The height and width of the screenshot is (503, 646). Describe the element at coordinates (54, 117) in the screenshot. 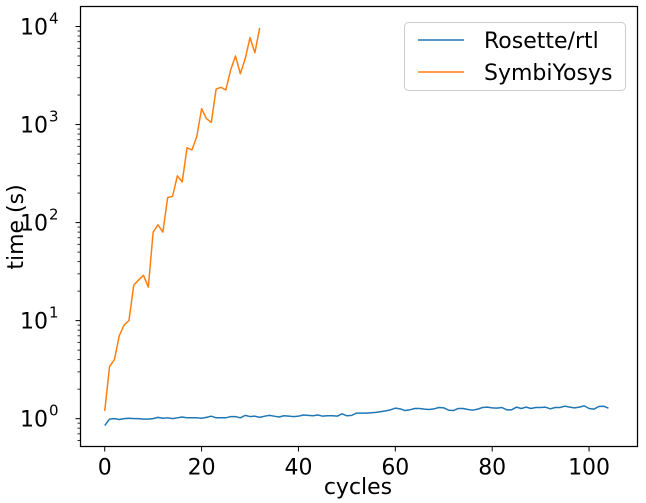

I see `y-tick-exponent: 3` at that location.